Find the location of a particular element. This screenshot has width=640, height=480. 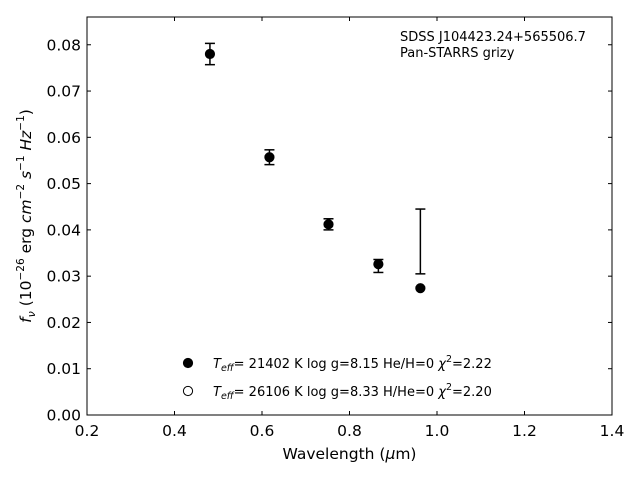

y-tick-label: 0.06 is located at coordinates (63, 138).